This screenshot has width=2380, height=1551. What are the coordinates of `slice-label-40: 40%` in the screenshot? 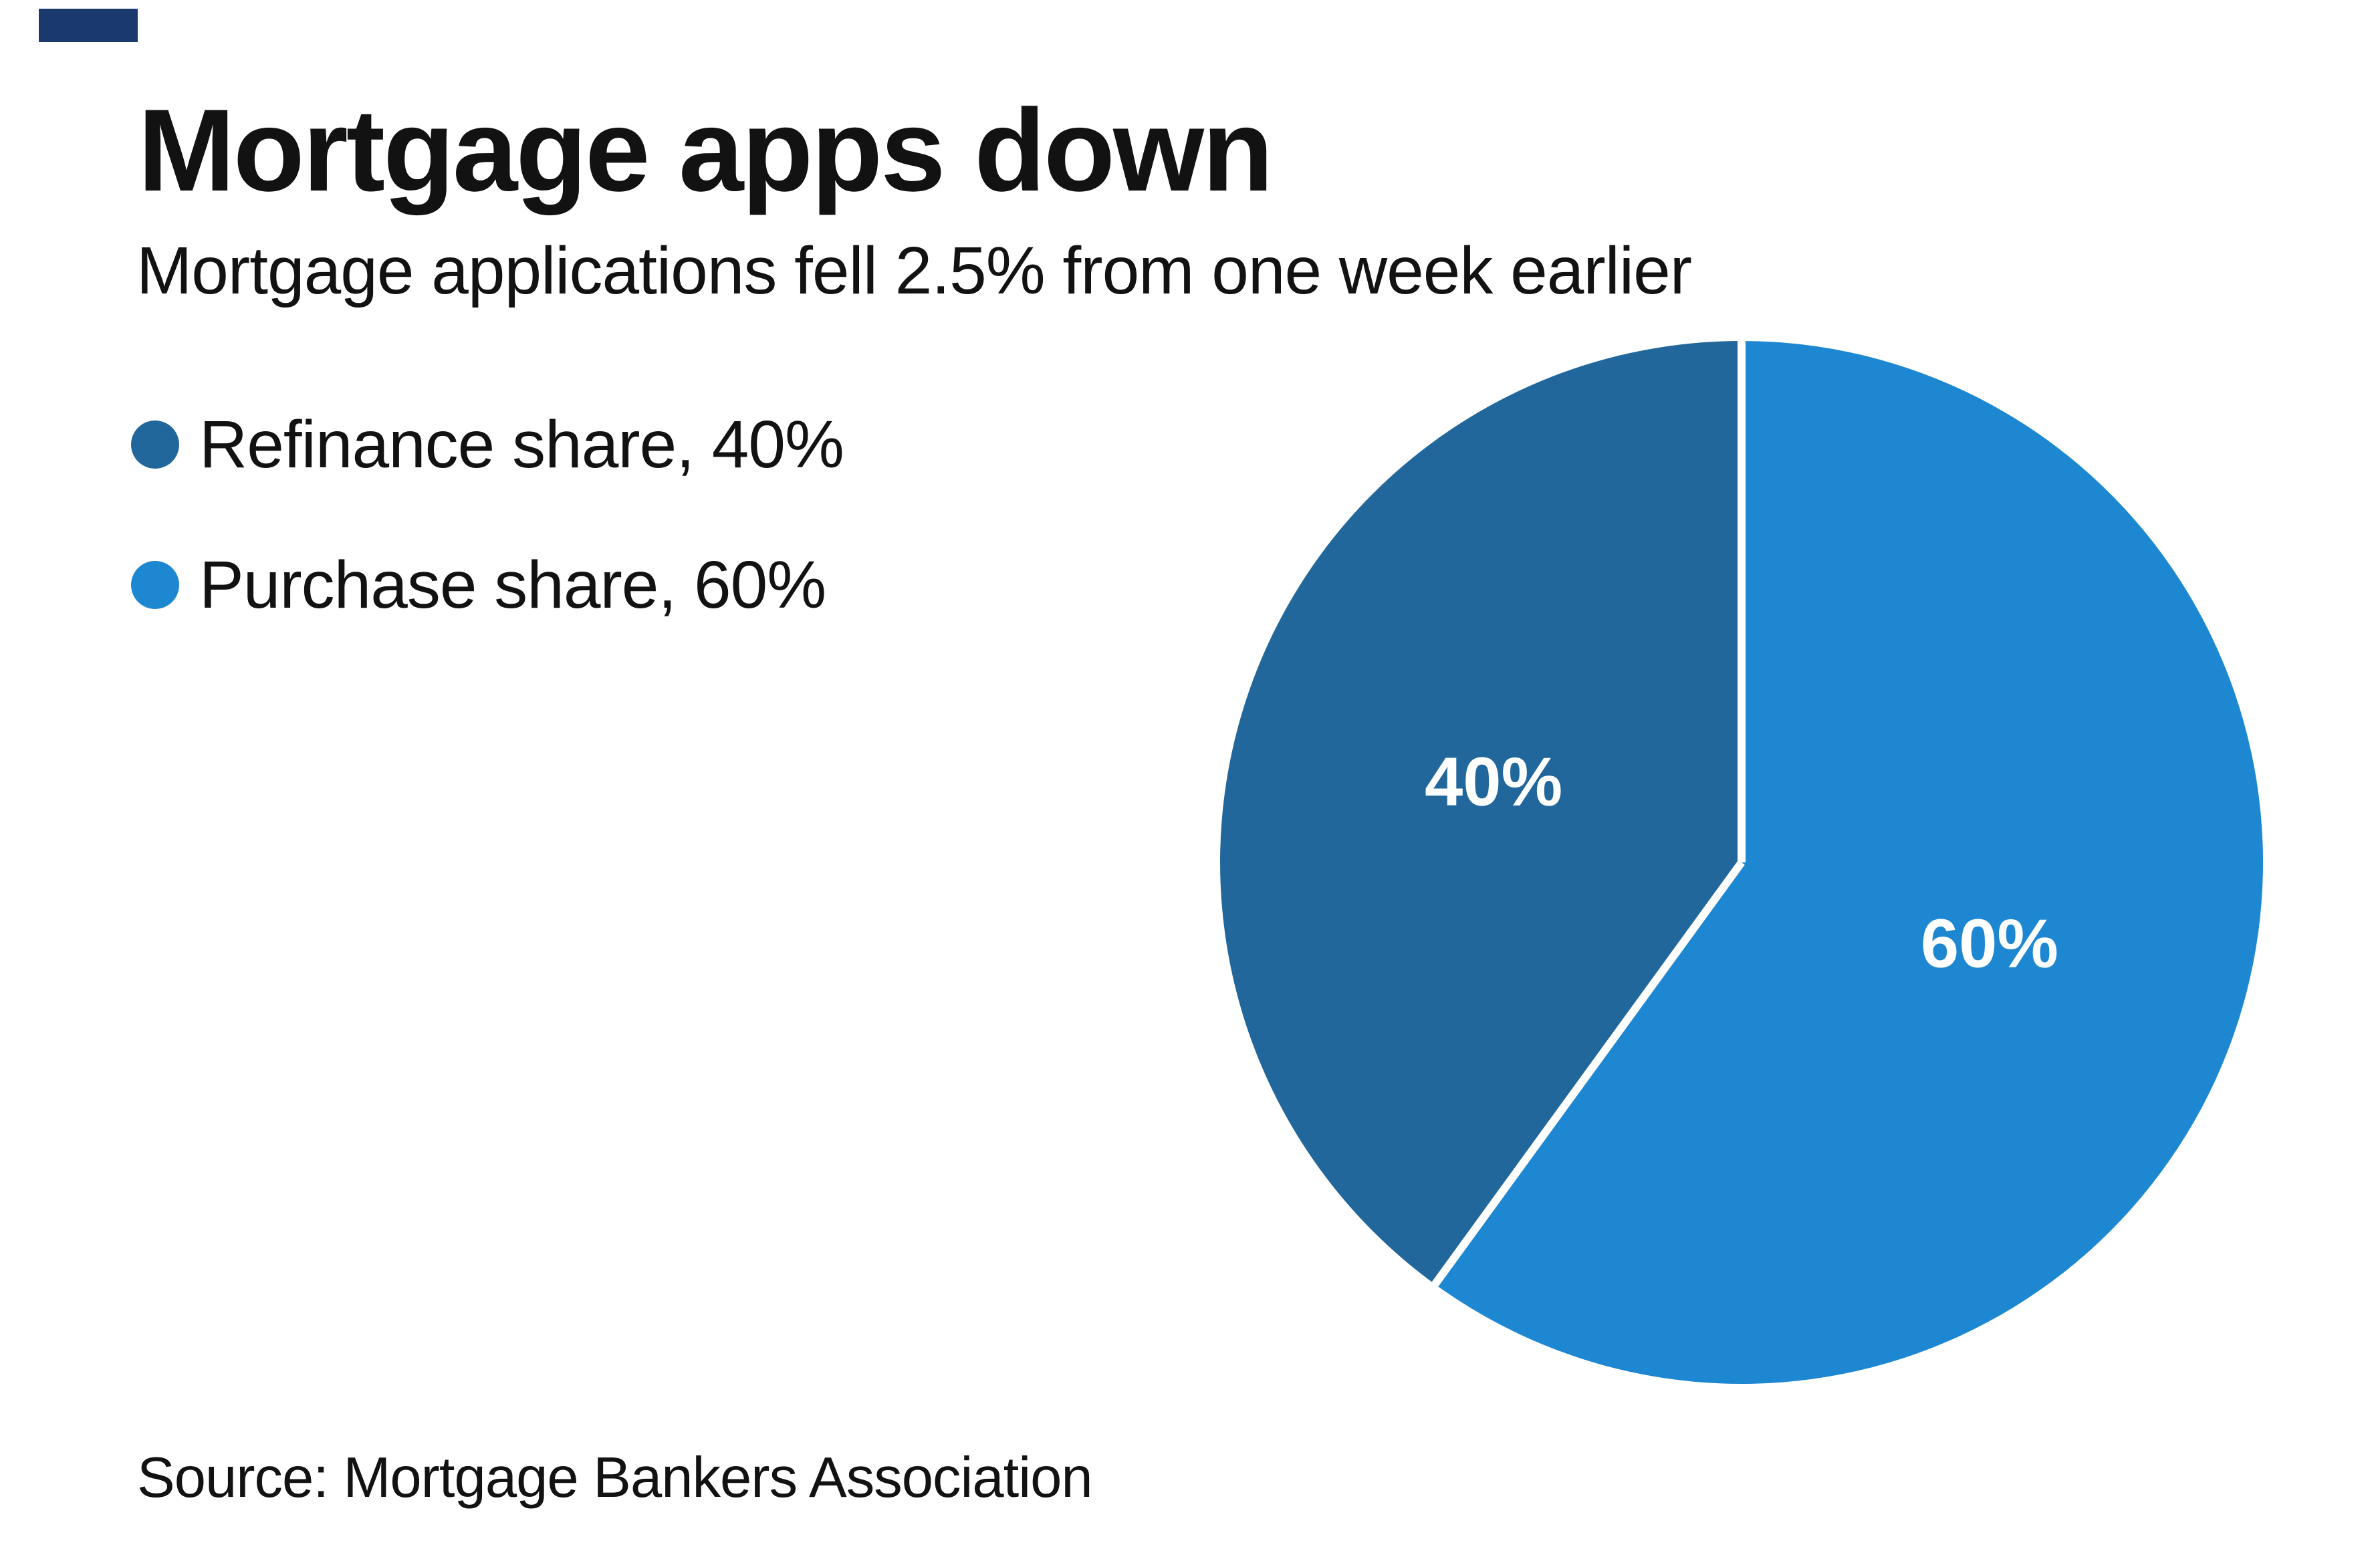 It's located at (1494, 781).